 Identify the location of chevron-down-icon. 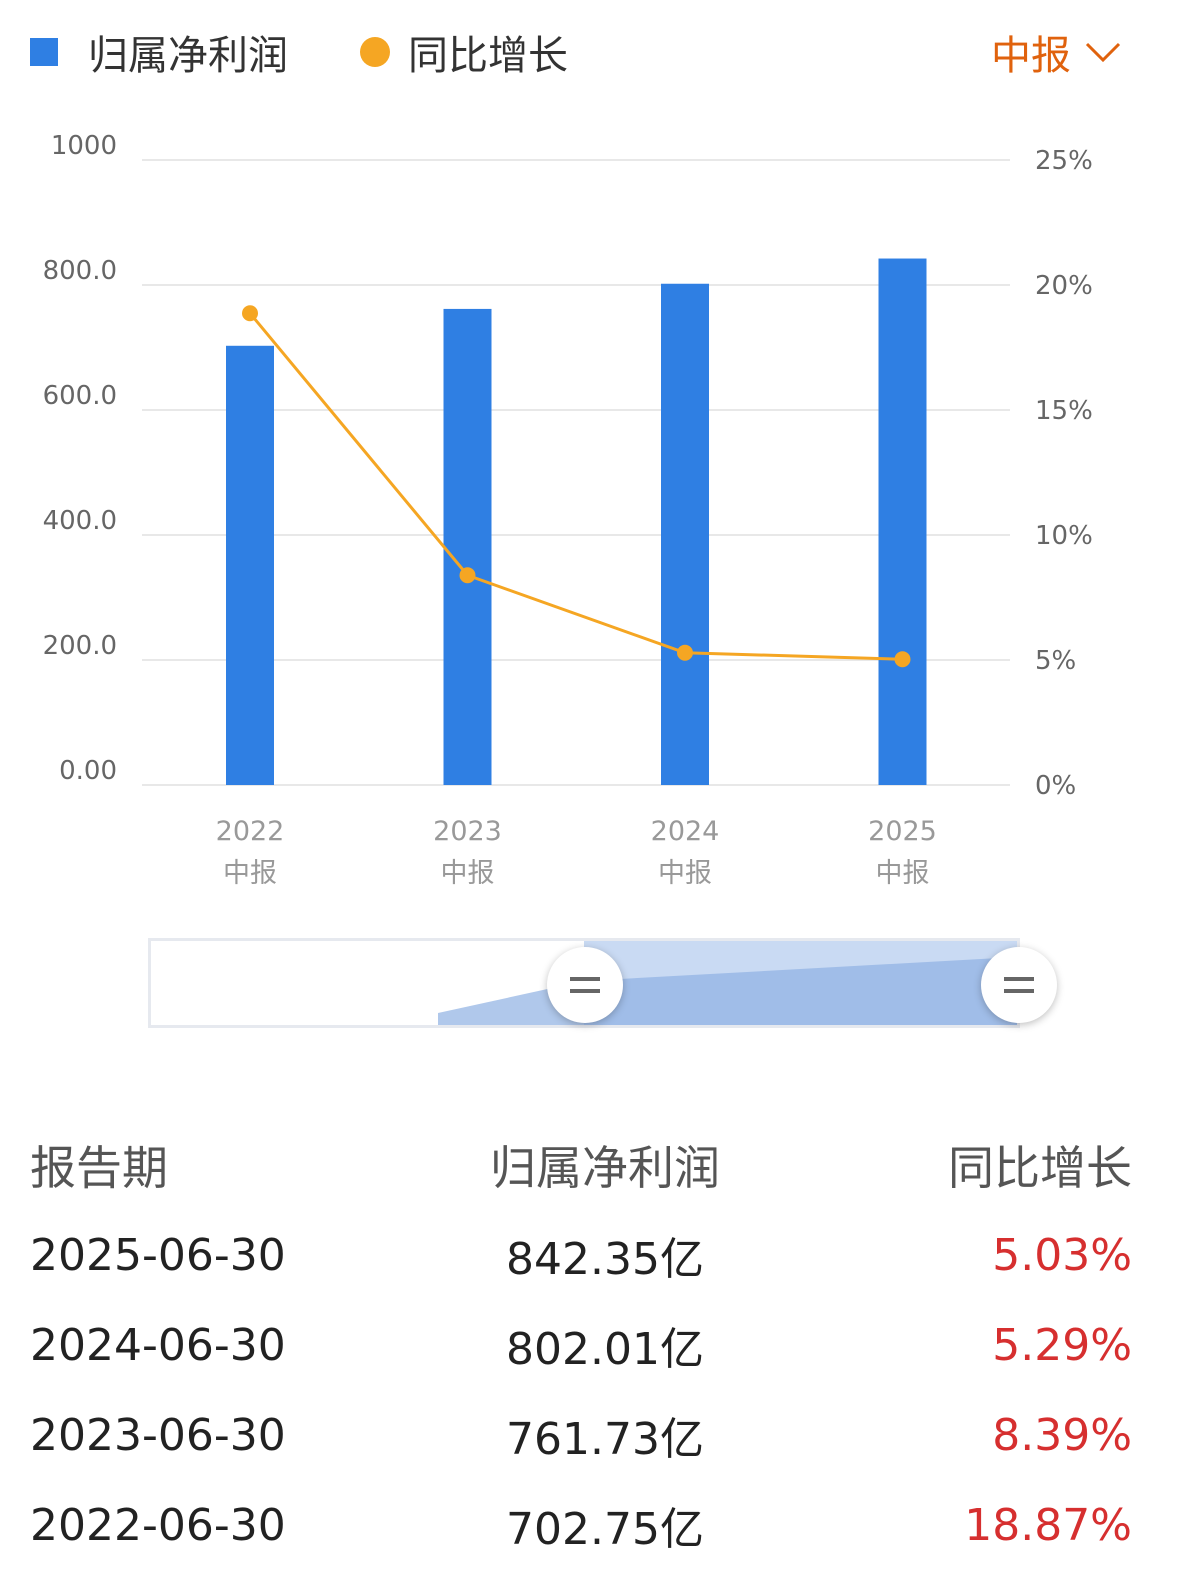
(1103, 52).